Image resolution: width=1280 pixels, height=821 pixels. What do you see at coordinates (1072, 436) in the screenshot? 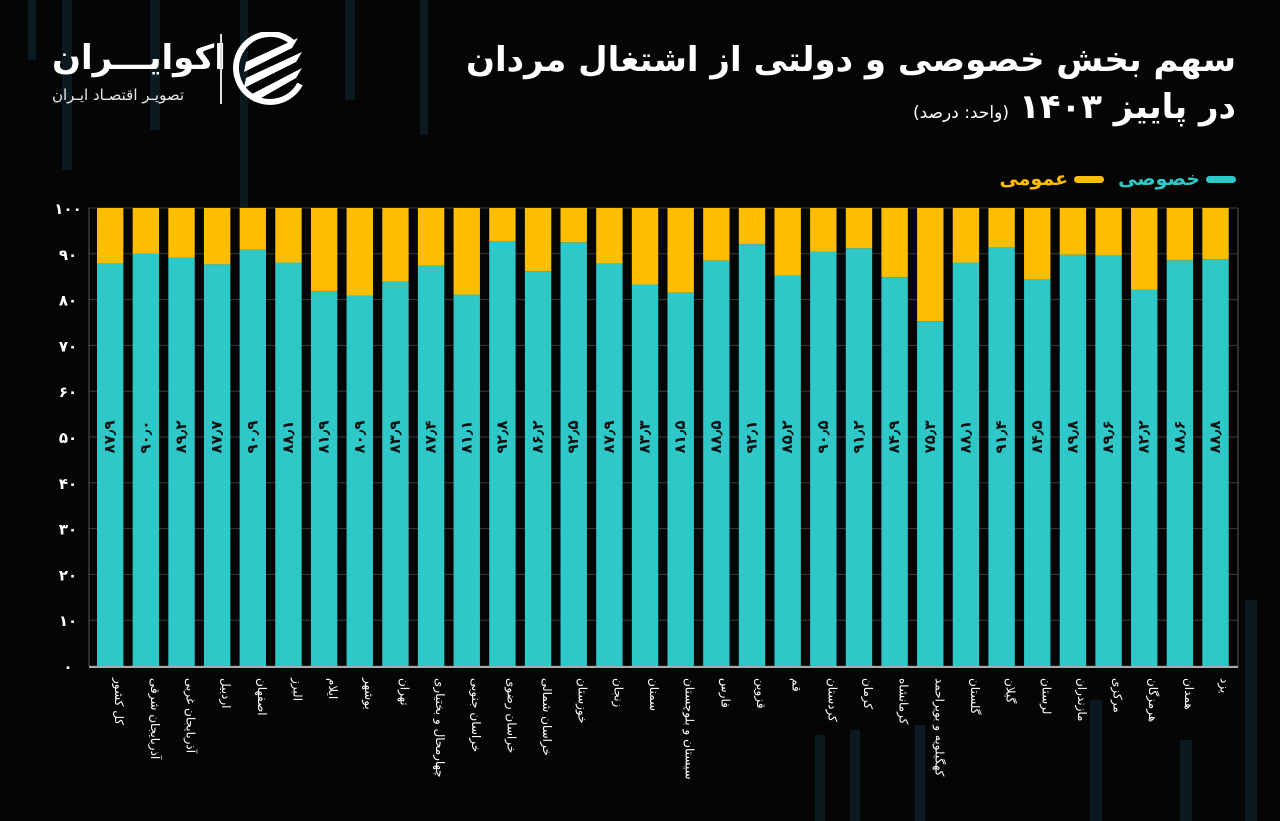
I see `bar-value-label: ۸۹٫۸` at bounding box center [1072, 436].